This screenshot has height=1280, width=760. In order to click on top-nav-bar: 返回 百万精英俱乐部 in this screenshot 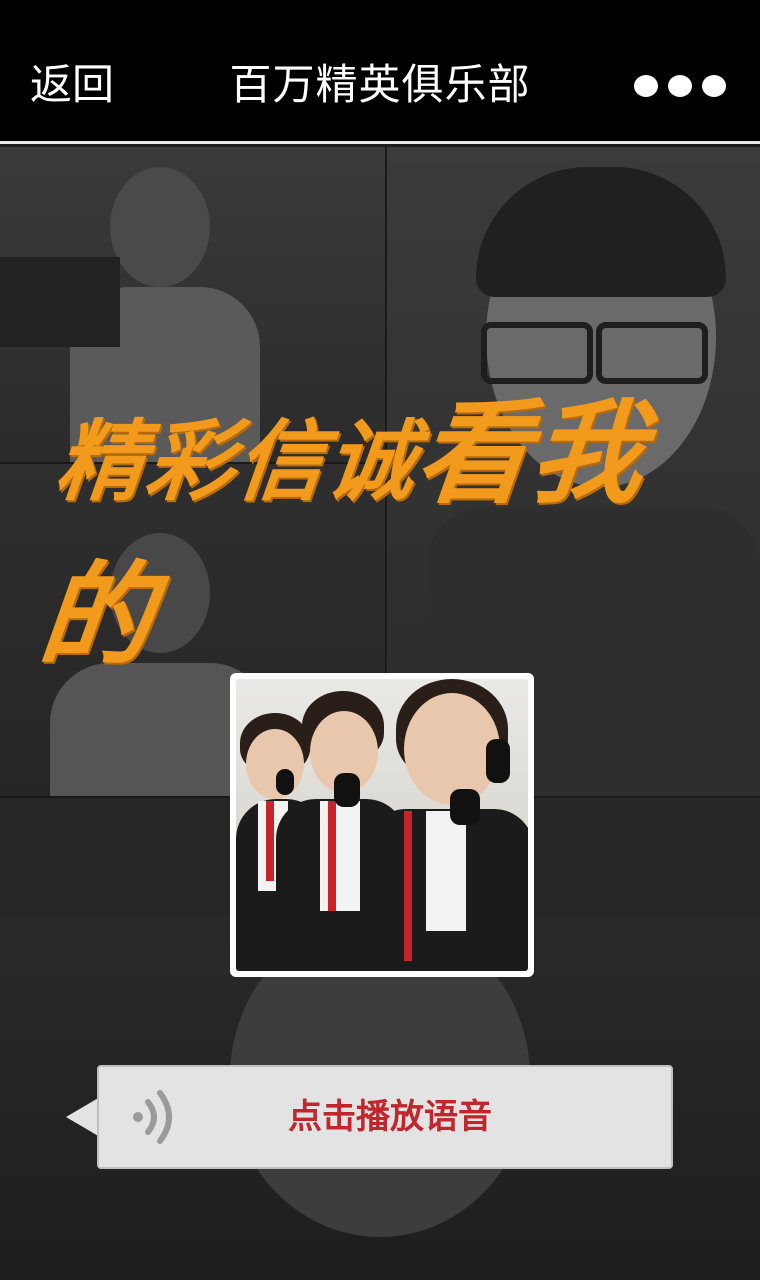, I will do `click(380, 72)`.